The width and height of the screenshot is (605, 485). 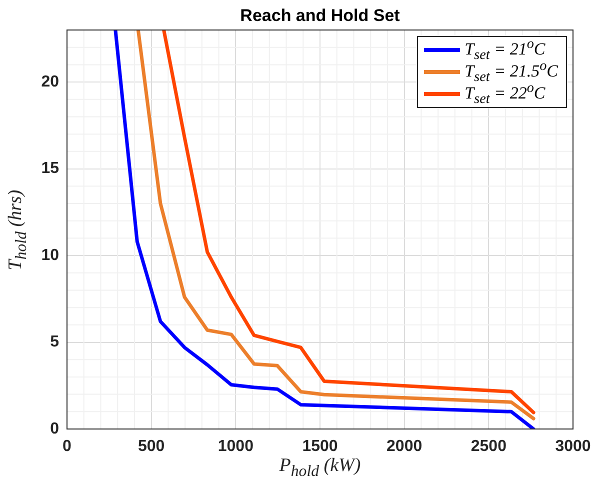 What do you see at coordinates (404, 447) in the screenshot?
I see `x-tick-label: 2000` at bounding box center [404, 447].